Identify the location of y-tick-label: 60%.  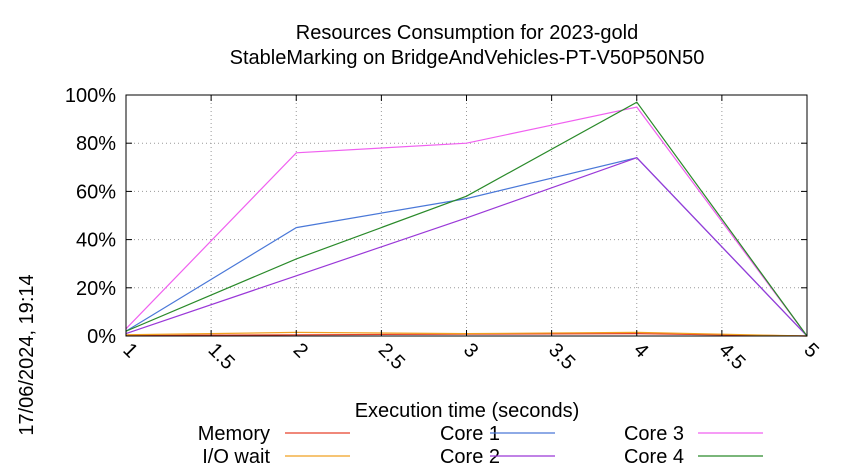
(96, 192).